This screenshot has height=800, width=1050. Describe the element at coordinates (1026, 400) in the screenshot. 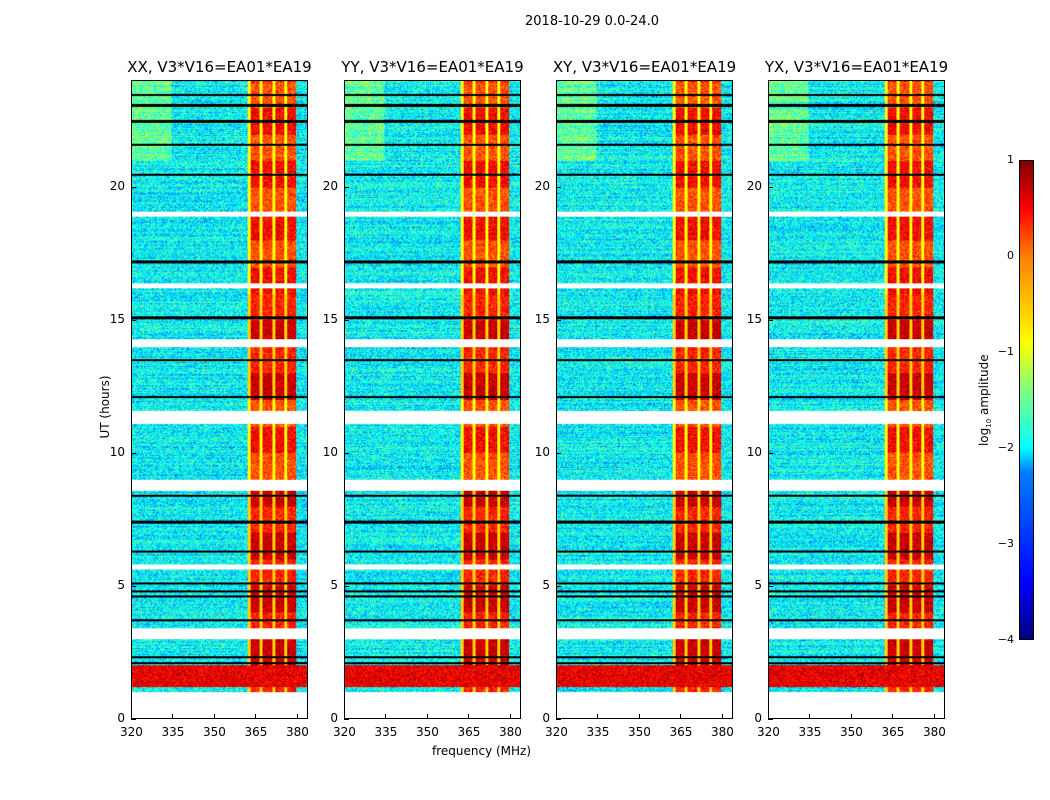

I see `colorbar` at that location.